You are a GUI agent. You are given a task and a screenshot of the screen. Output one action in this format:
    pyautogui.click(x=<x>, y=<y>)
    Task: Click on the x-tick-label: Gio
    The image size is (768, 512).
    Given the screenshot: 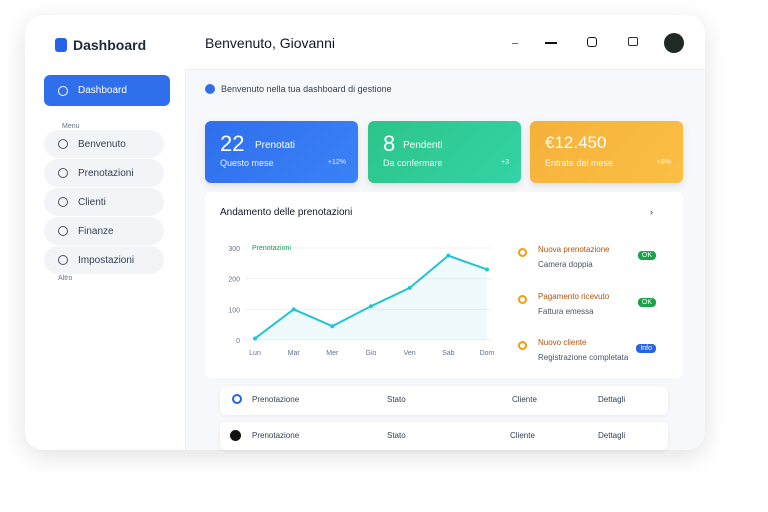 What is the action you would take?
    pyautogui.click(x=371, y=353)
    